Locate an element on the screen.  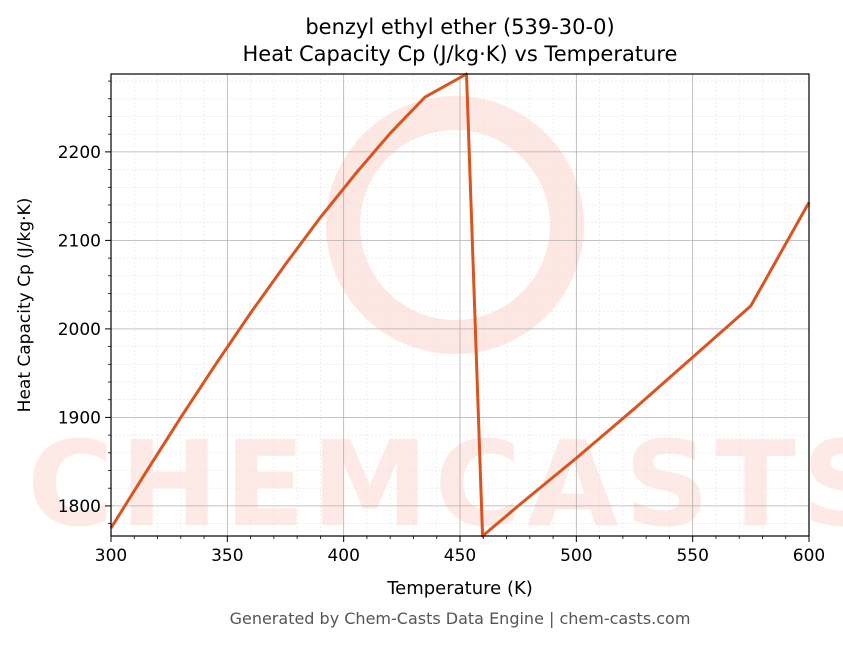
x-axis-label: Temperature (K) is located at coordinates (459, 588).